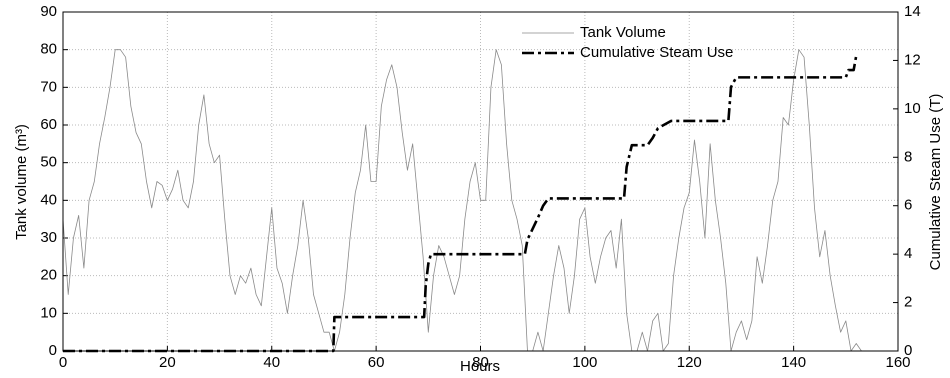 This screenshot has height=378, width=950. I want to click on legend-label: Tank Volume, so click(623, 32).